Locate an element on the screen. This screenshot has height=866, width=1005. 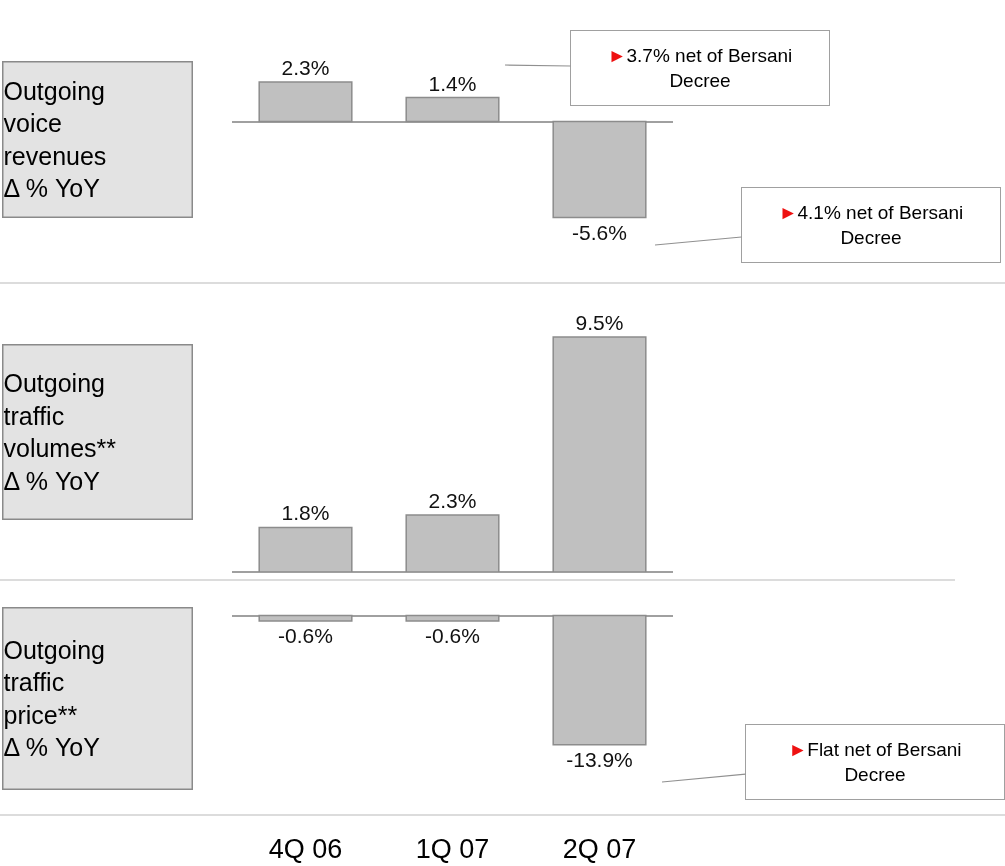
data-label: -13.9% is located at coordinates (599, 759).